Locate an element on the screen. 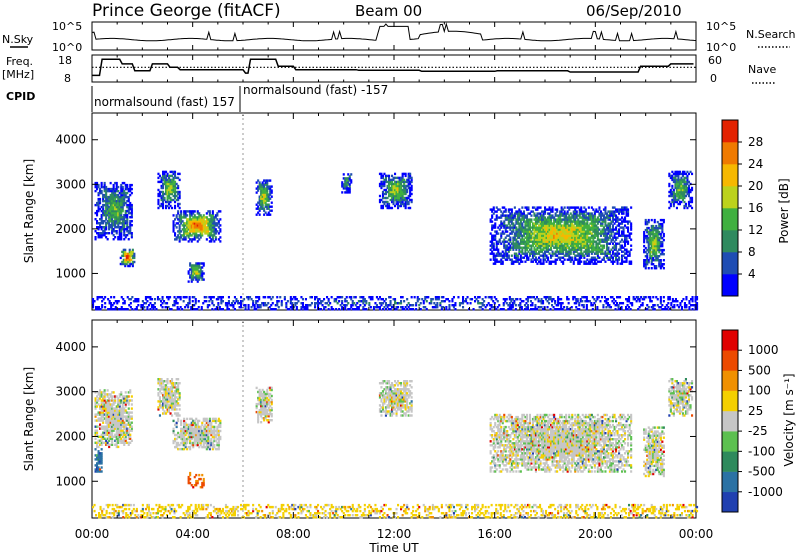 This screenshot has width=800, height=554. nsky-tick-bottom: 10^0 is located at coordinates (67, 47).